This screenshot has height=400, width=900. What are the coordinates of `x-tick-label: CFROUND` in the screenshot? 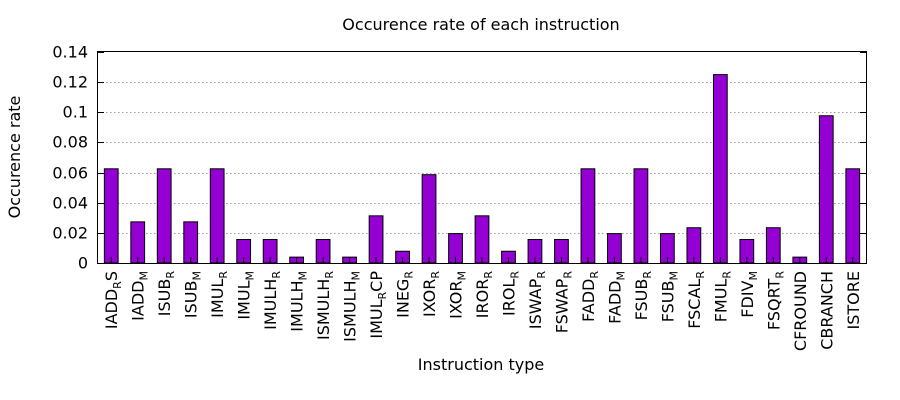 It's located at (800, 311).